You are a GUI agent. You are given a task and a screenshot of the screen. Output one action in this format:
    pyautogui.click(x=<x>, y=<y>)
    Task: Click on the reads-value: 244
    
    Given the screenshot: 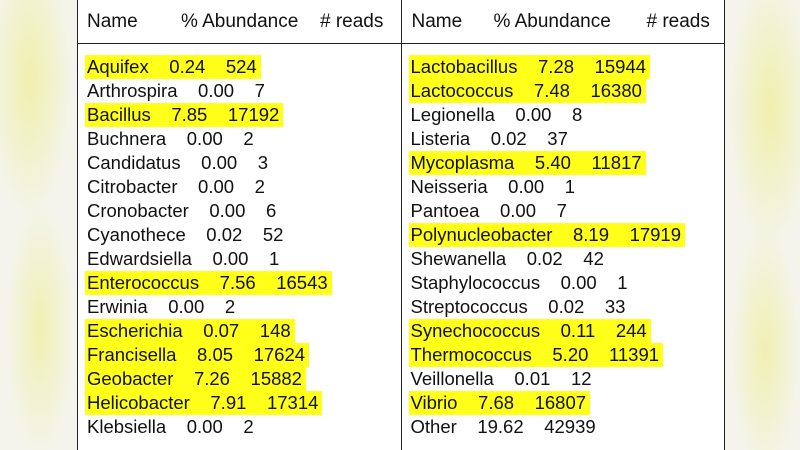 What is the action you would take?
    pyautogui.click(x=631, y=330)
    